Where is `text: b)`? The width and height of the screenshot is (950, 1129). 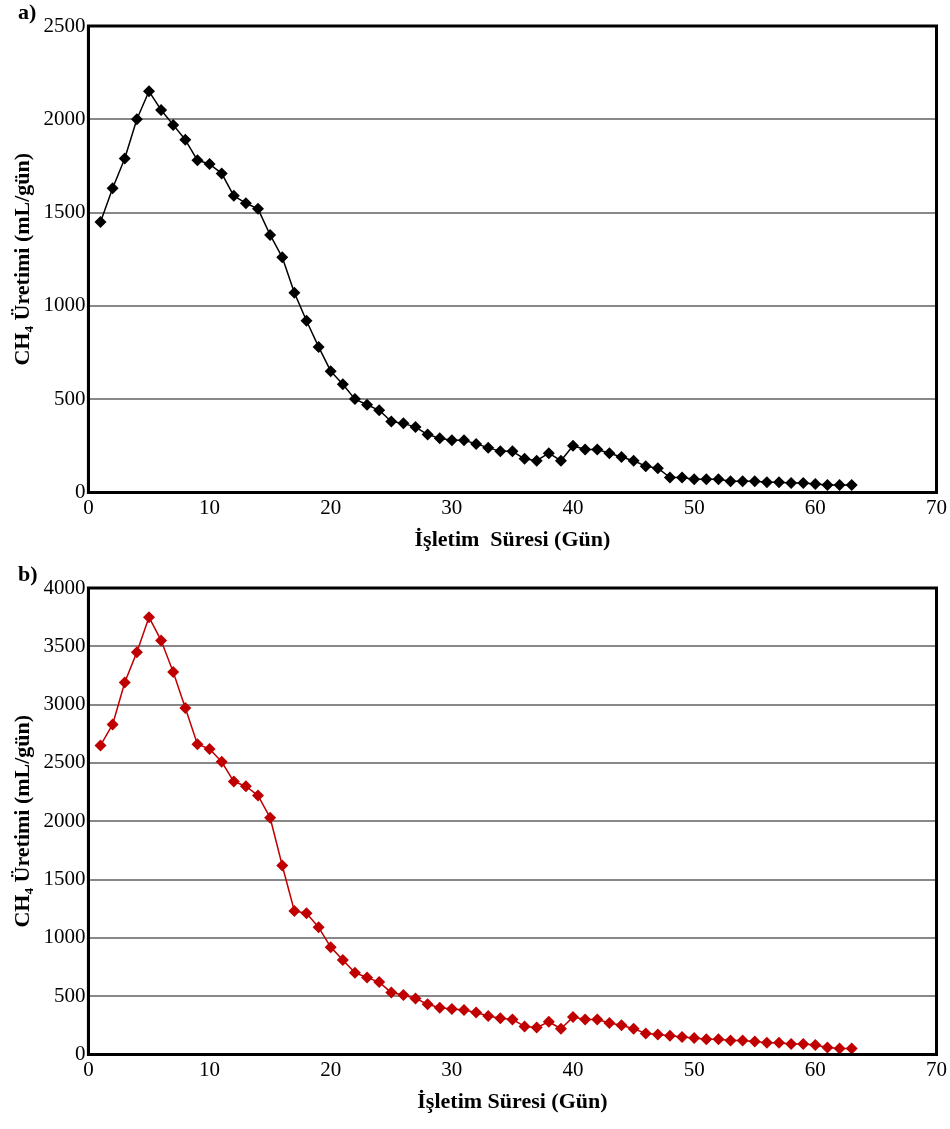 text: b) is located at coordinates (28, 573).